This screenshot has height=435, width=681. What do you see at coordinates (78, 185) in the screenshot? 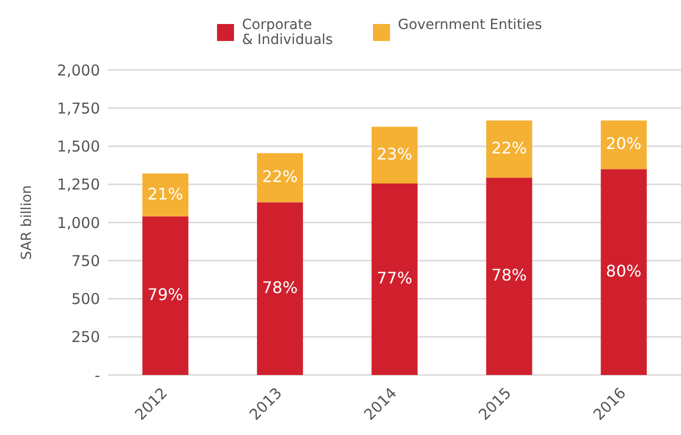
I see `y-tick-label: 1,250` at bounding box center [78, 185].